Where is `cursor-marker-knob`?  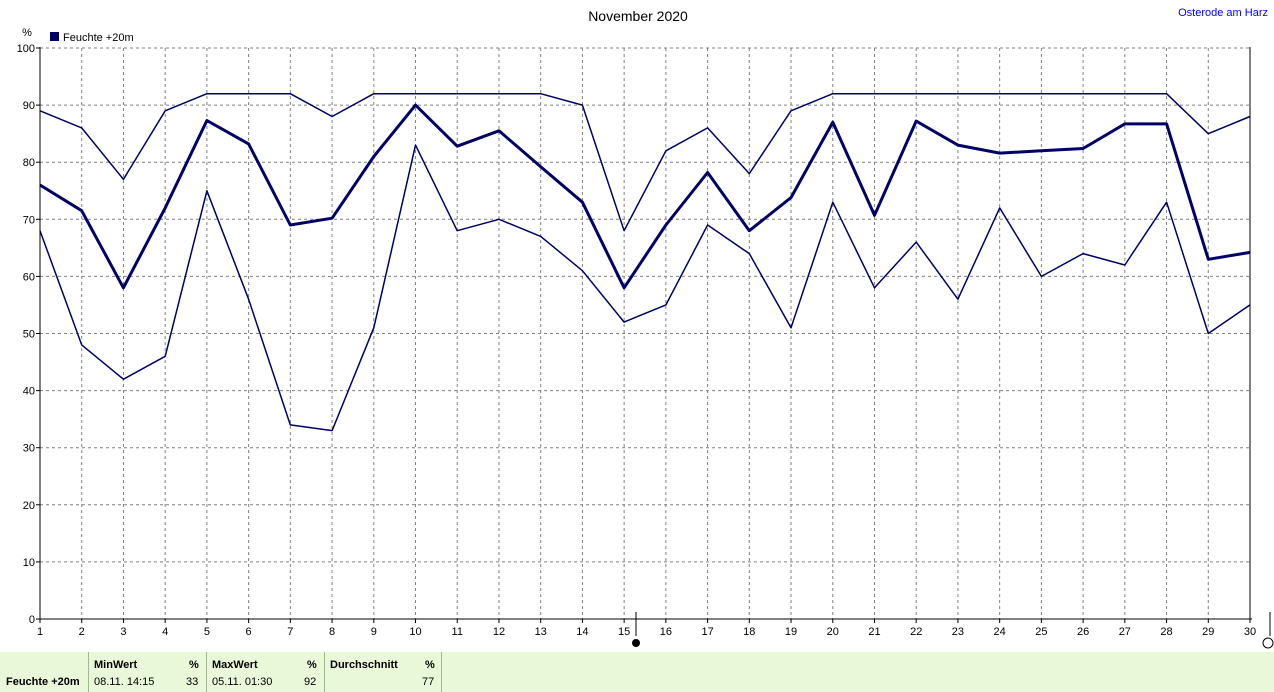 cursor-marker-knob is located at coordinates (636, 643).